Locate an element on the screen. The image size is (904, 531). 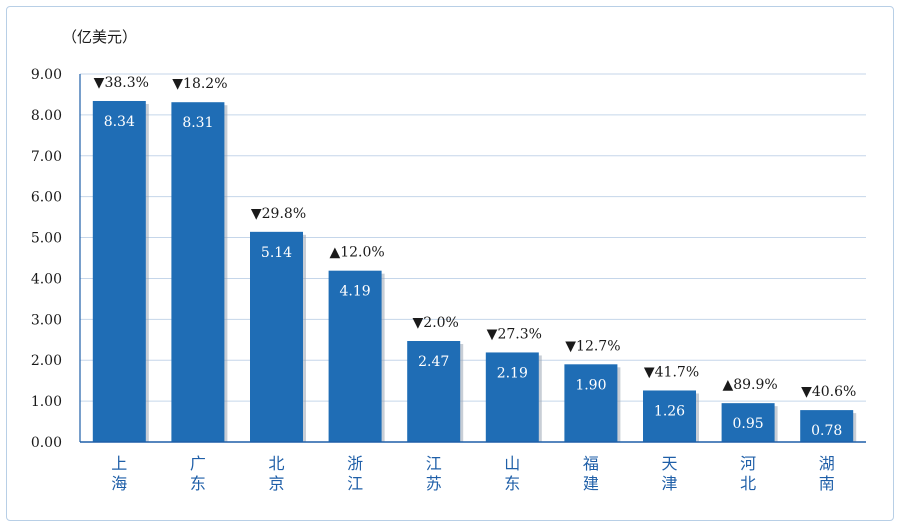
data-label: 8.34 is located at coordinates (119, 122).